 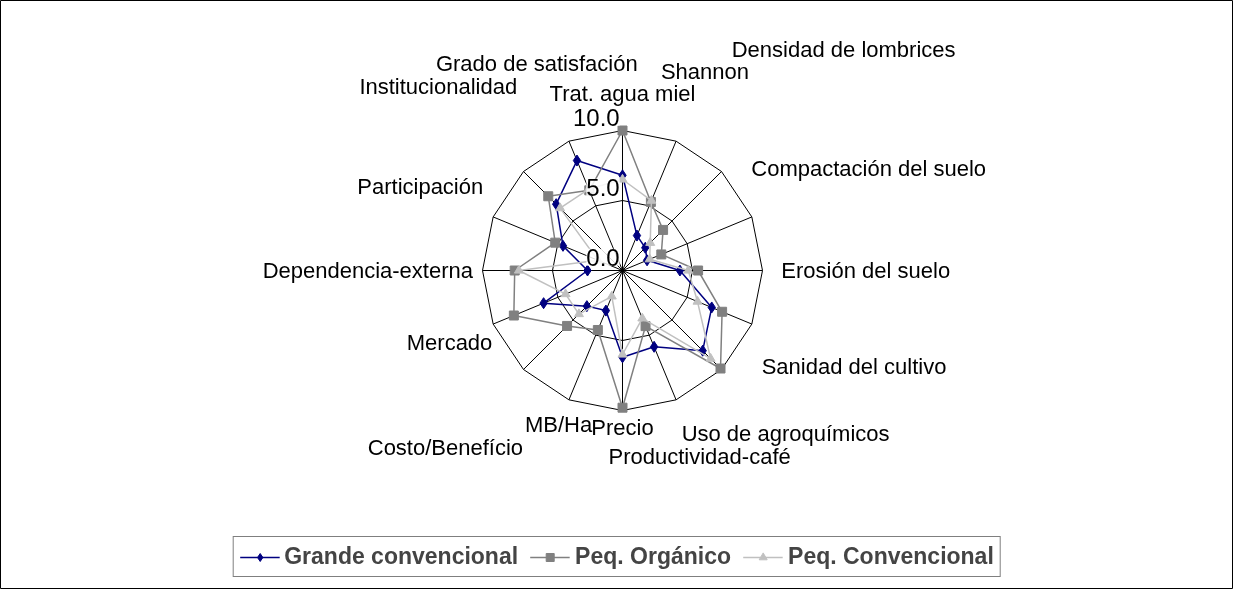 I want to click on spoke-label: Uso de agroquímicos, so click(x=785, y=434).